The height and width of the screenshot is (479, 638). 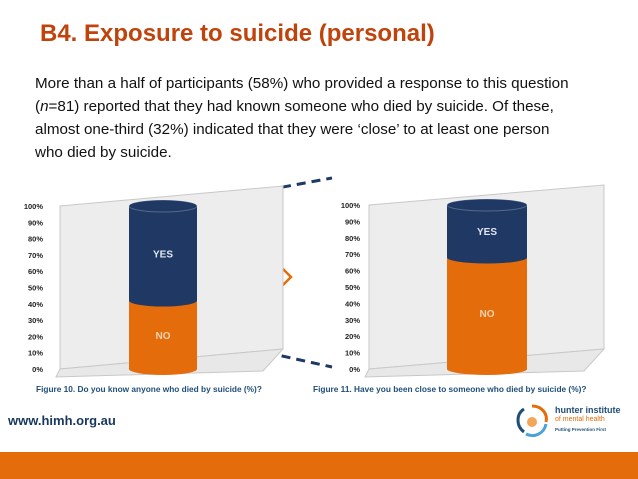 I want to click on intro-italic: n, so click(x=44, y=106).